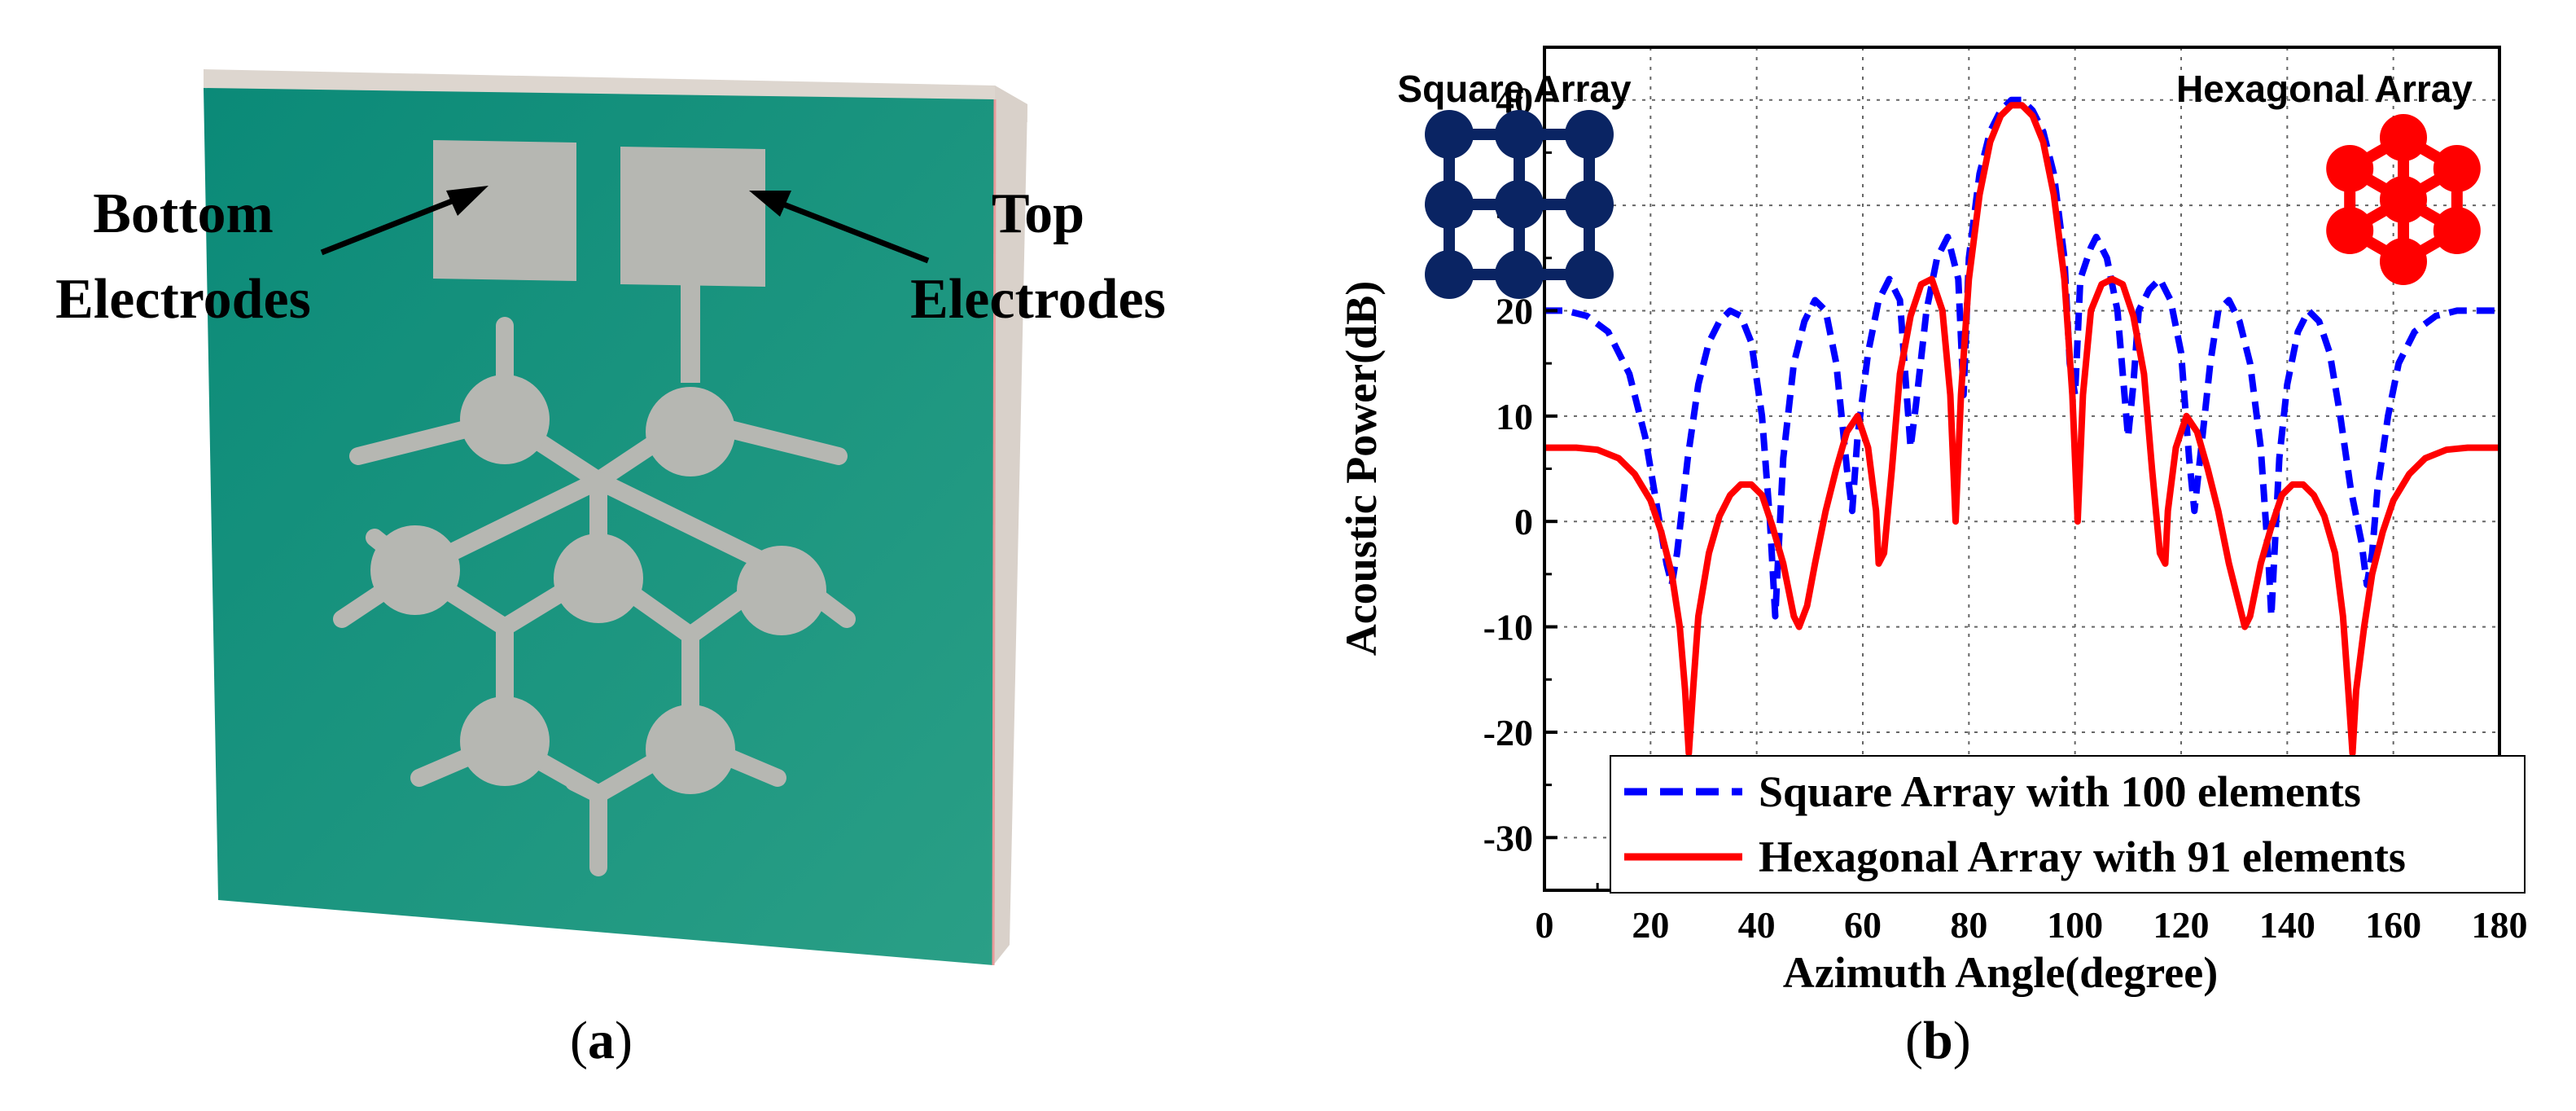 This screenshot has height=1111, width=2576. What do you see at coordinates (2082, 856) in the screenshot?
I see `legend-label-hexagonal: Hexagonal Array with 91 elements` at bounding box center [2082, 856].